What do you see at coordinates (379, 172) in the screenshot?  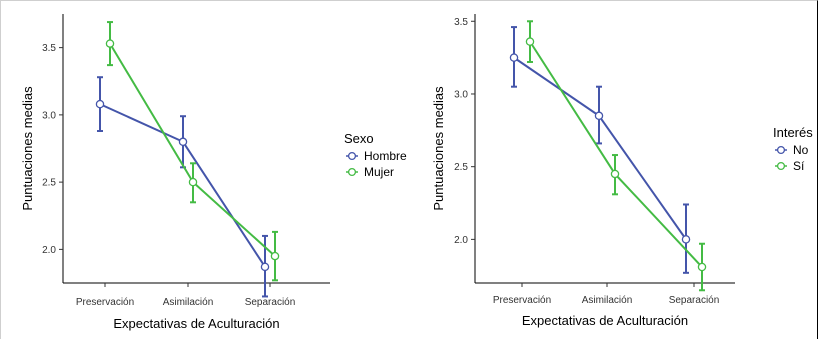 I see `legend-label: Mujer` at bounding box center [379, 172].